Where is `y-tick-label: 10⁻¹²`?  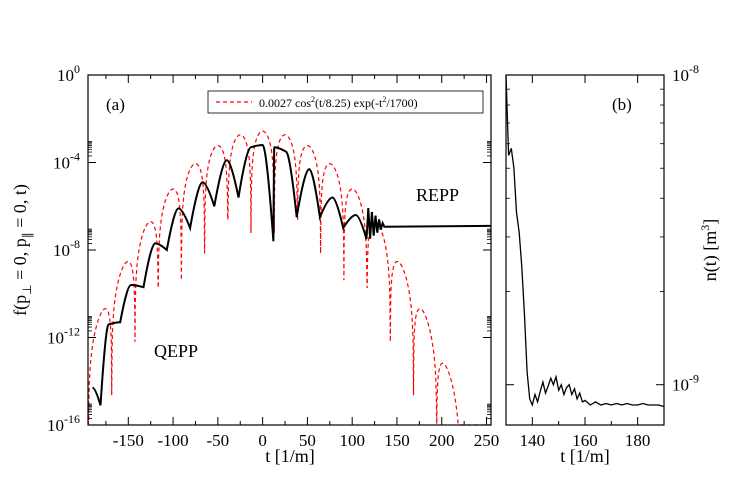 y-tick-label: 10⁻¹² is located at coordinates (63, 336).